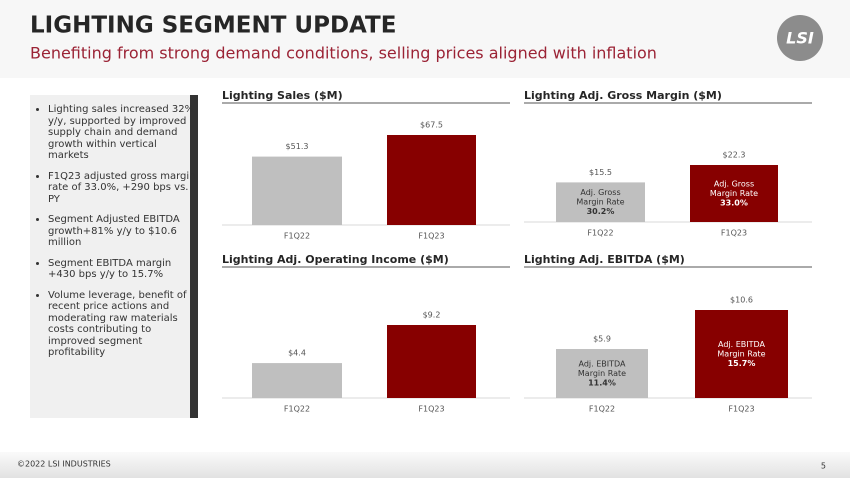 This screenshot has width=850, height=478. I want to click on chart-title: Lighting Adj. Gross Margin ($M), so click(623, 95).